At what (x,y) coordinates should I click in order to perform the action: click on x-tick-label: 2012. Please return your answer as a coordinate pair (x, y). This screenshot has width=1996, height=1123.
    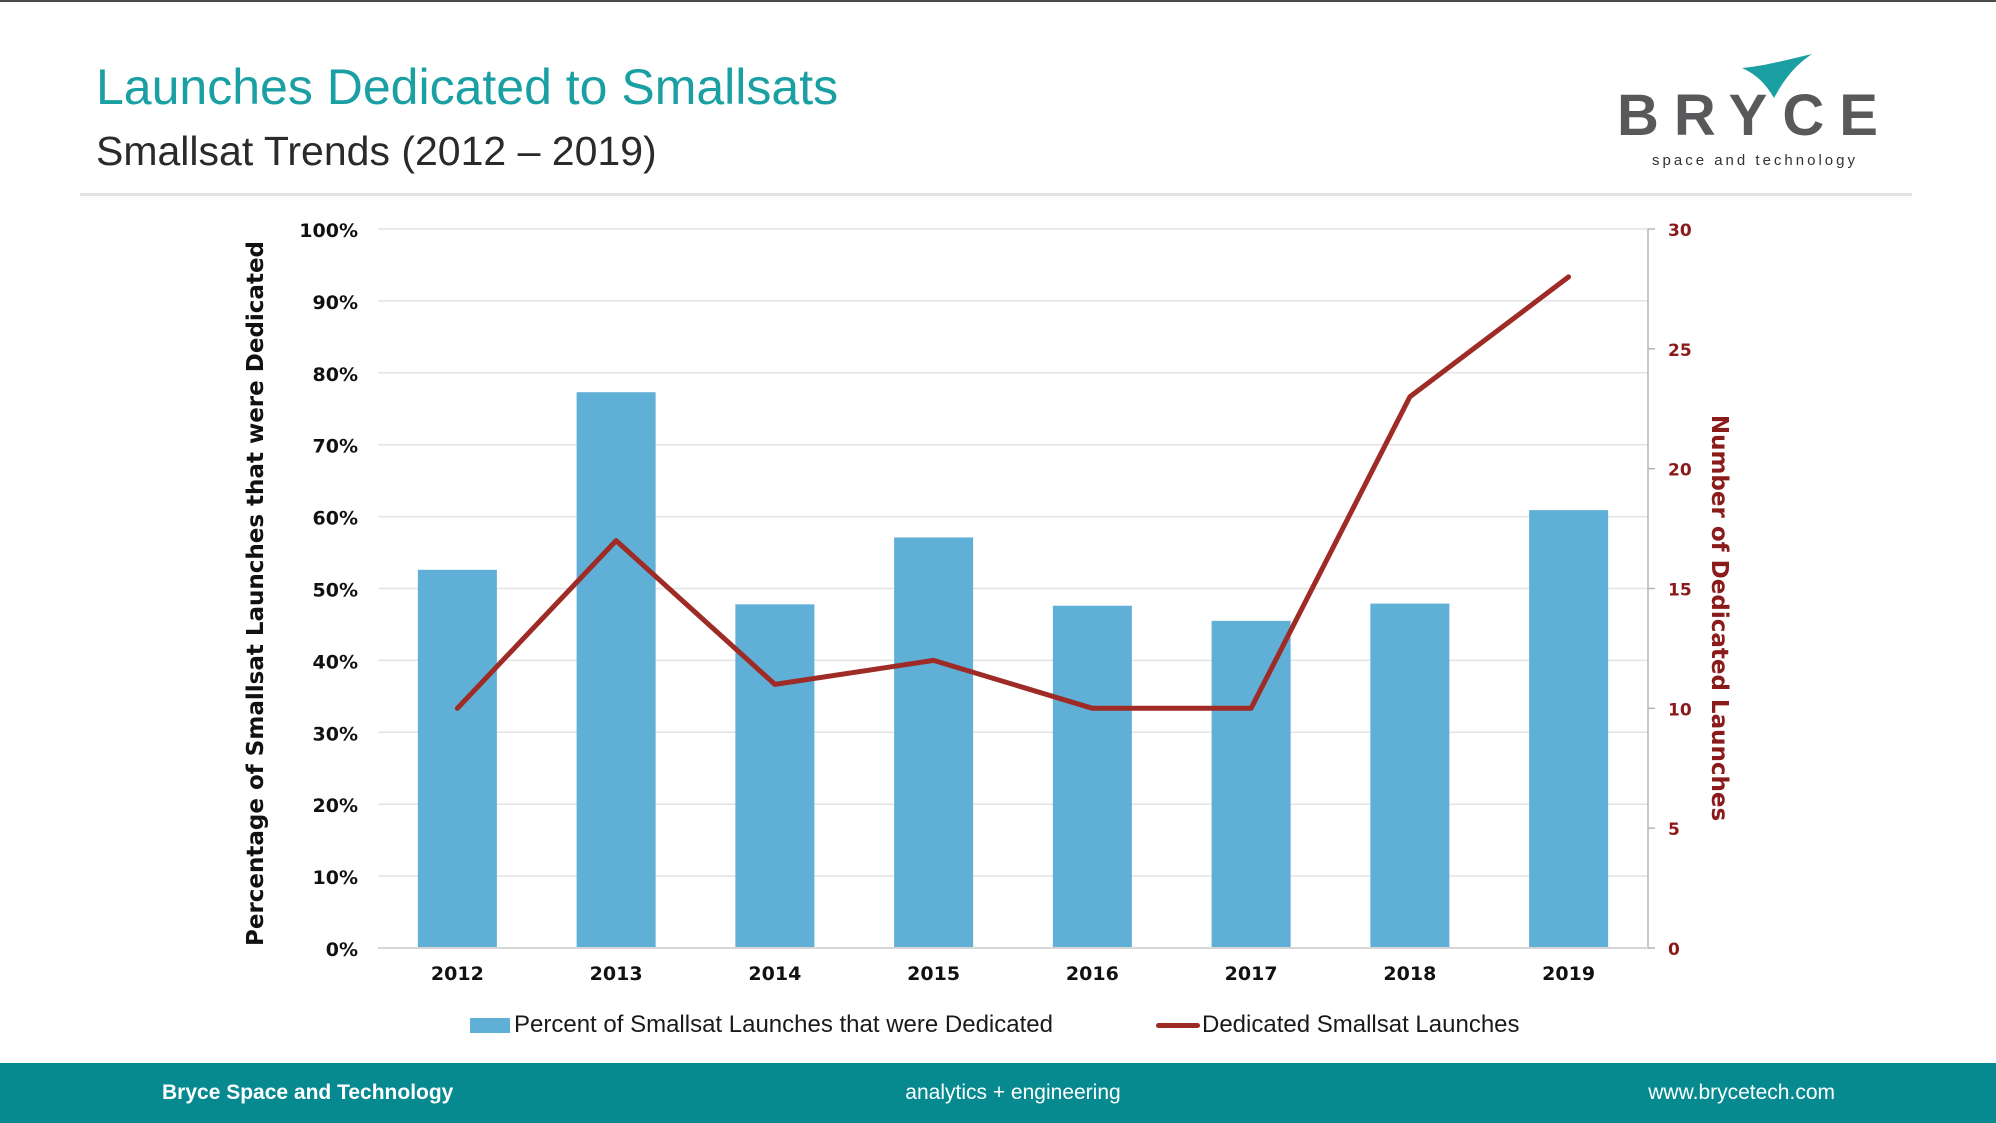
    Looking at the image, I should click on (457, 974).